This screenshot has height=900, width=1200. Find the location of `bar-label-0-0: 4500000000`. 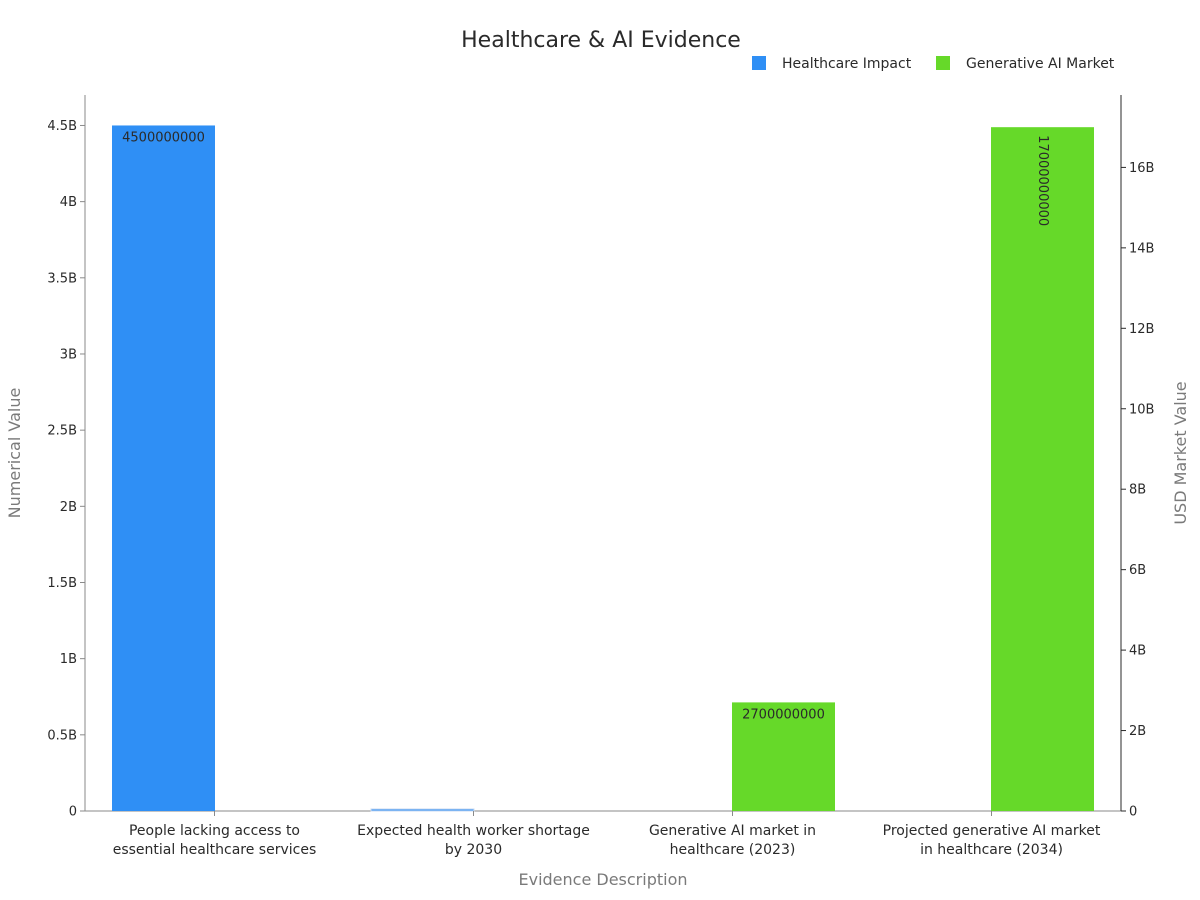

bar-label-0-0: 4500000000 is located at coordinates (163, 137).